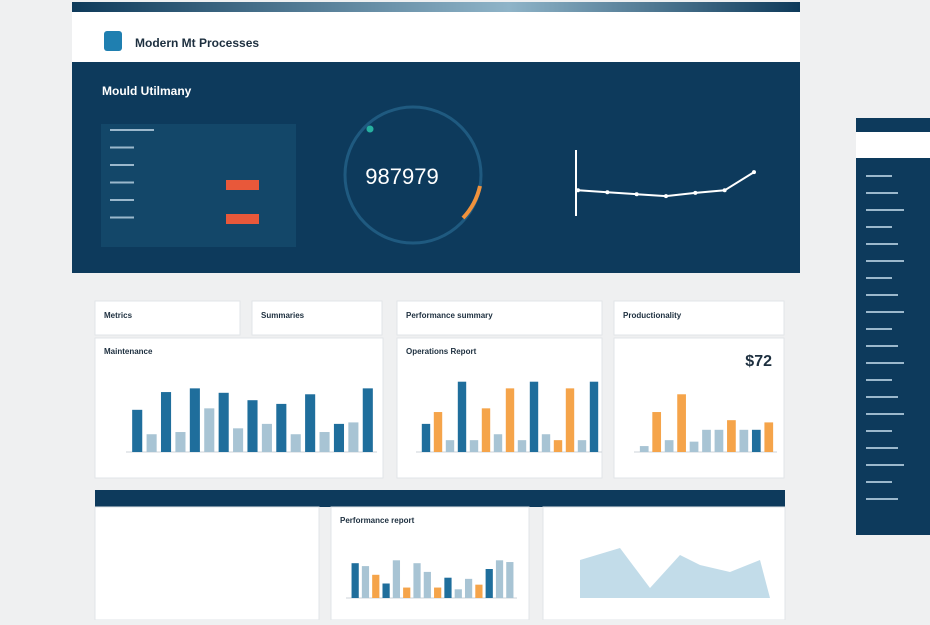 The height and width of the screenshot is (625, 930). Describe the element at coordinates (440, 498) in the screenshot. I see `section-bar` at that location.